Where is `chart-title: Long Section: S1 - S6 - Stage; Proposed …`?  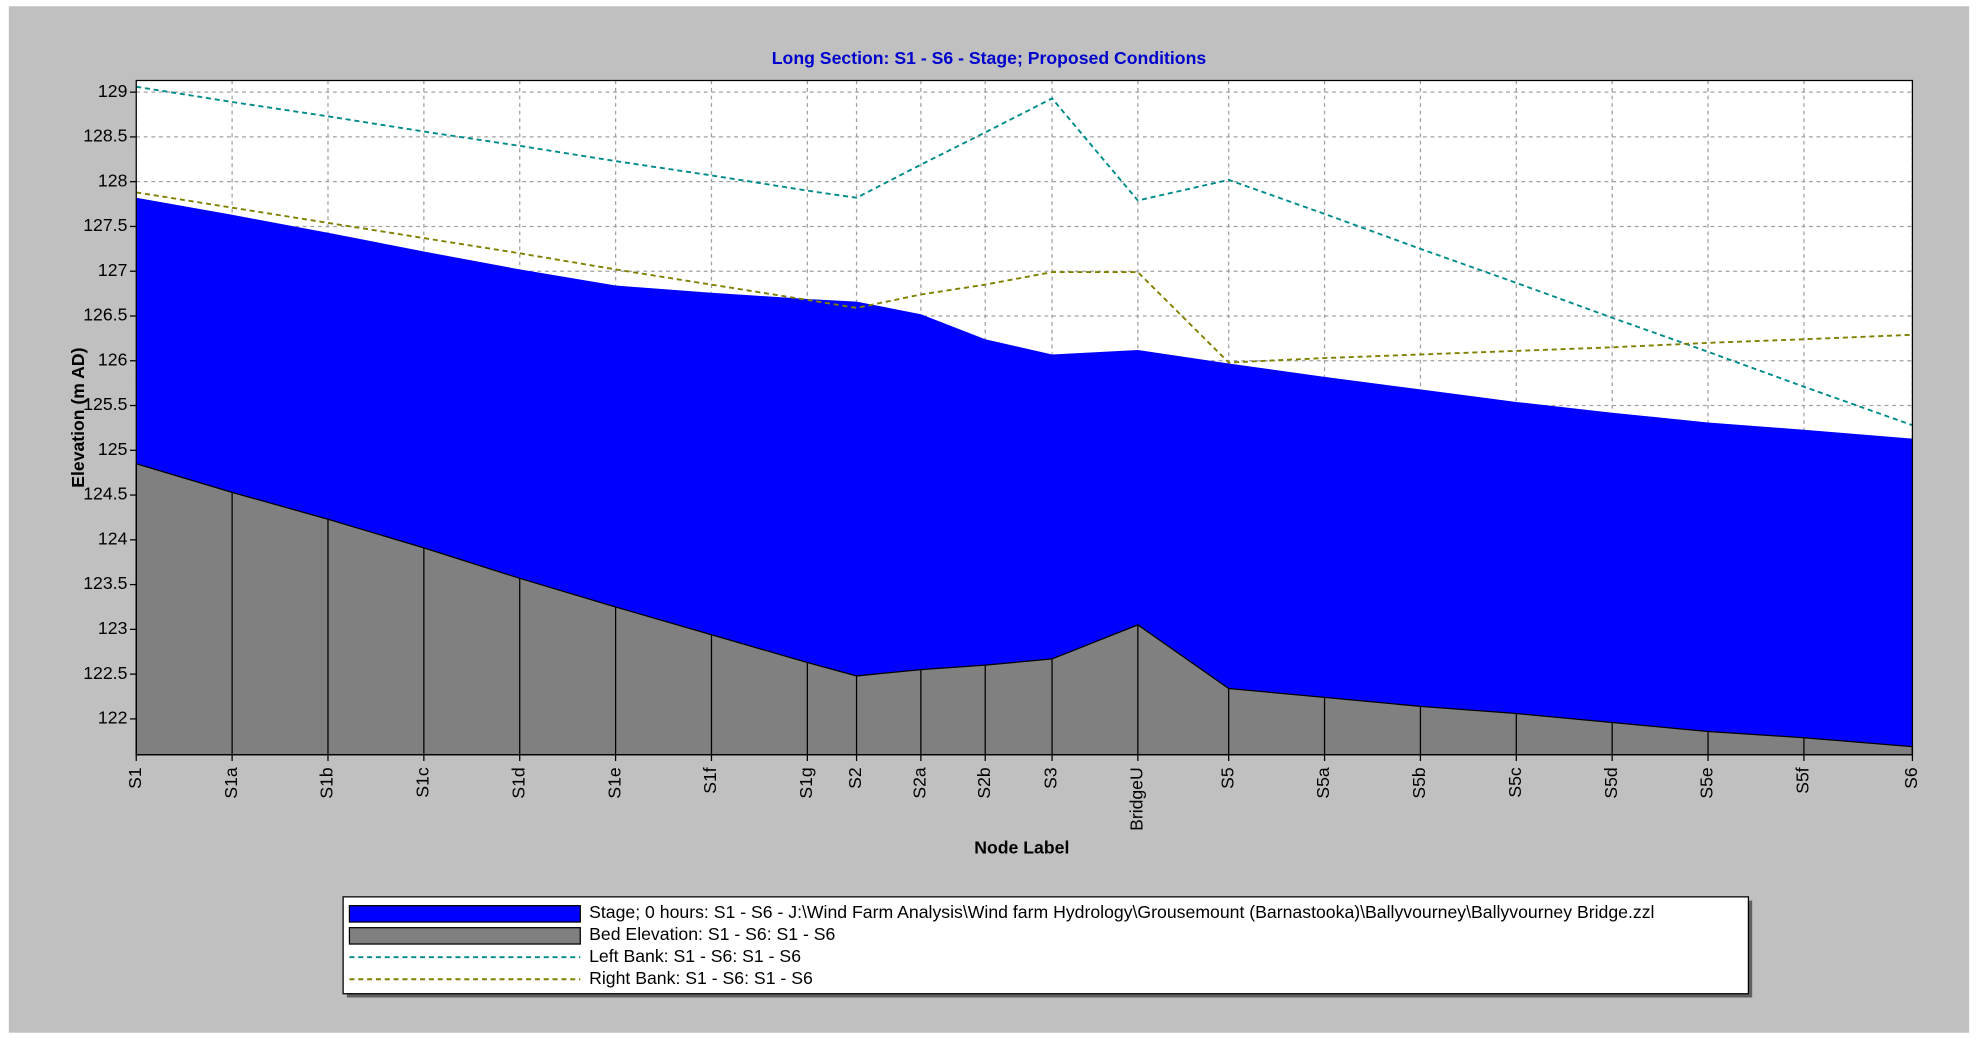 chart-title: Long Section: S1 - S6 - Stage; Proposed … is located at coordinates (989, 58).